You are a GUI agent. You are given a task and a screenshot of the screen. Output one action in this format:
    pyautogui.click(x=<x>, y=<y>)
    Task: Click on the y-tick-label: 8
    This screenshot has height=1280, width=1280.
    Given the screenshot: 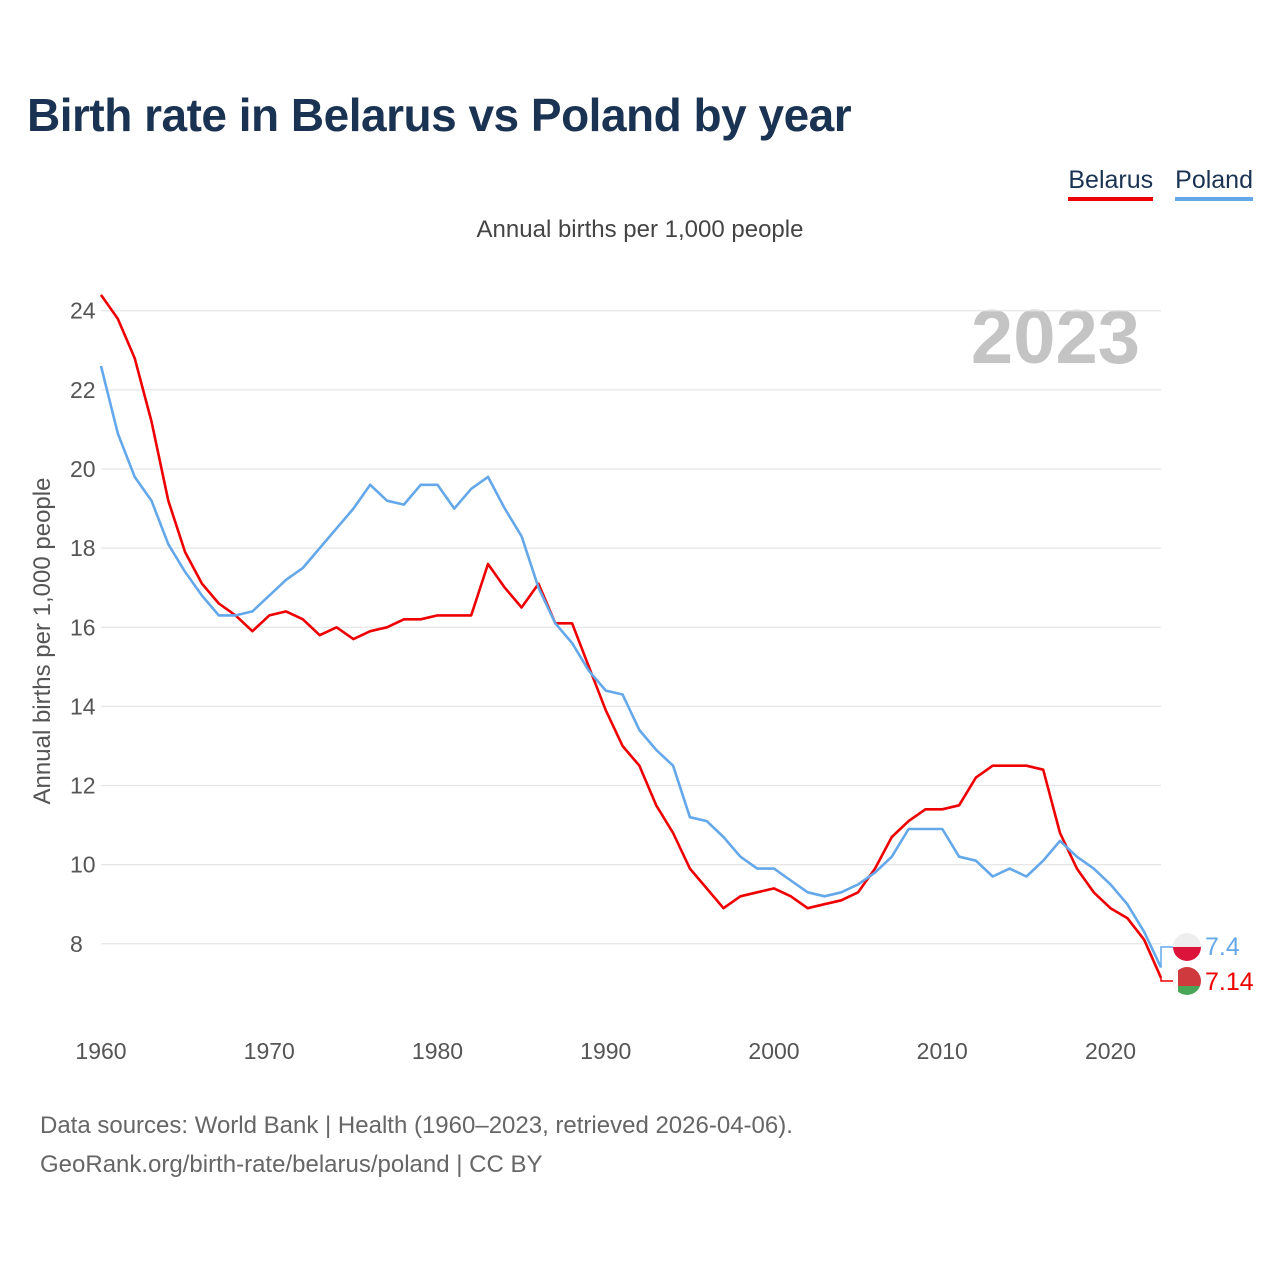 What is the action you would take?
    pyautogui.click(x=76, y=944)
    